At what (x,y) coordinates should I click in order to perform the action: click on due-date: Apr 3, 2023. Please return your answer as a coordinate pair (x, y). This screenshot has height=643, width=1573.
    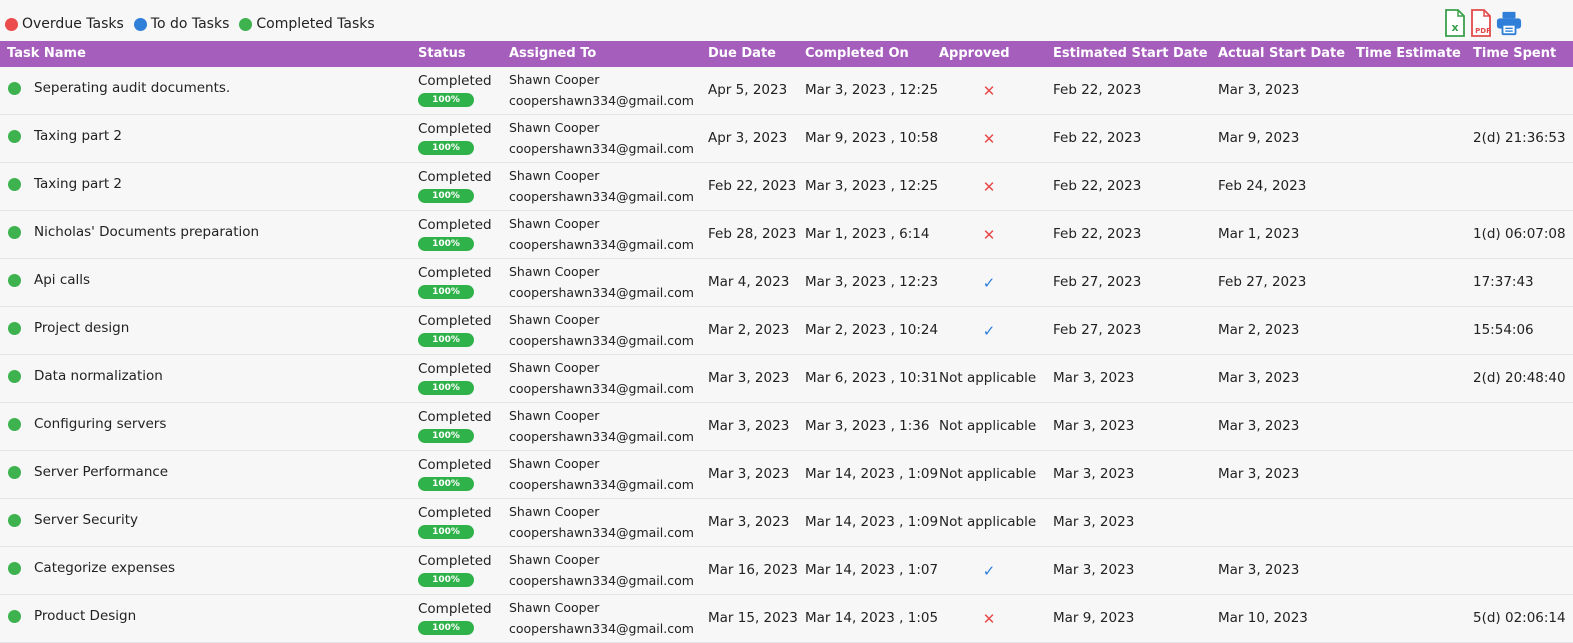
    Looking at the image, I should click on (748, 138).